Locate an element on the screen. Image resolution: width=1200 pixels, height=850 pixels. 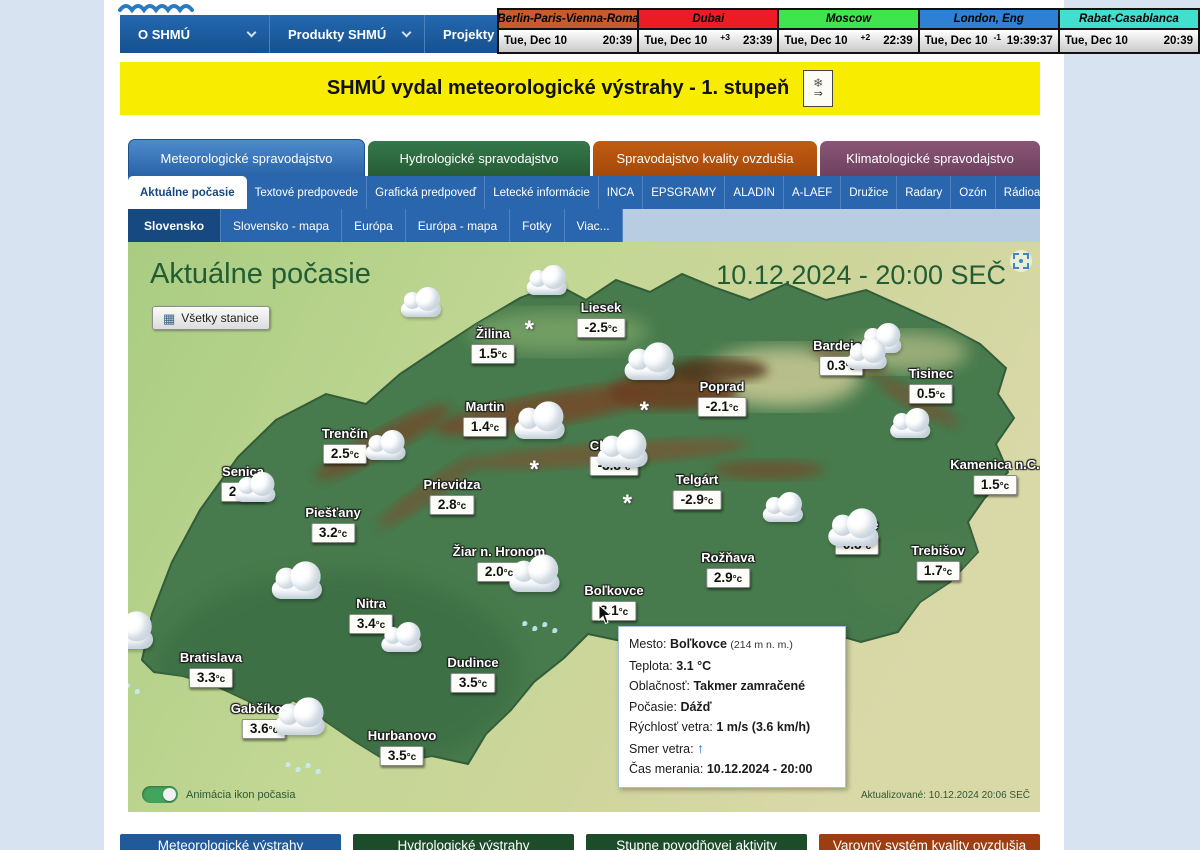
station-ziar: Žiar n. Hronom 2.0°c is located at coordinates (499, 563).